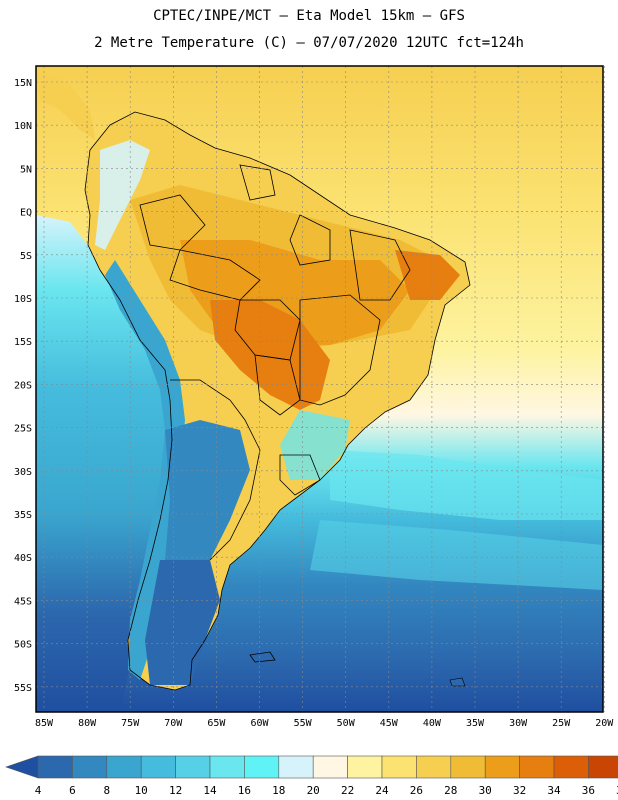 The image size is (618, 800). What do you see at coordinates (450, 790) in the screenshot?
I see `legend-value: 28` at bounding box center [450, 790].